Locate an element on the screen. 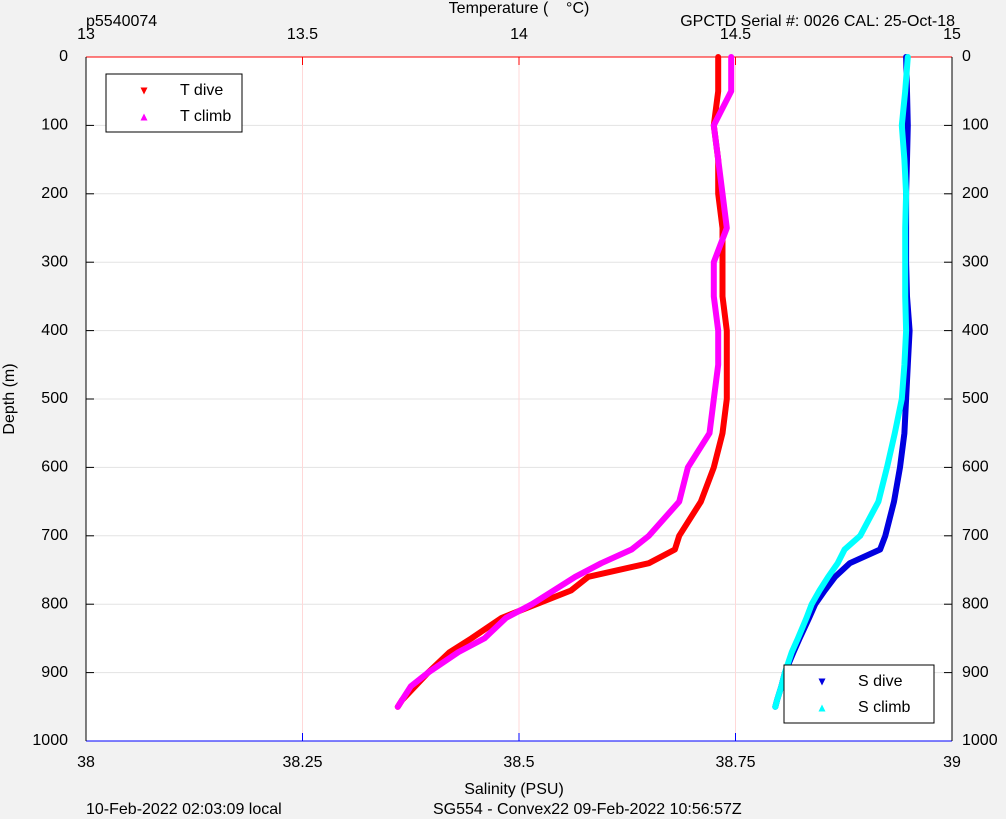  x-tick-label: 13 is located at coordinates (86, 34).